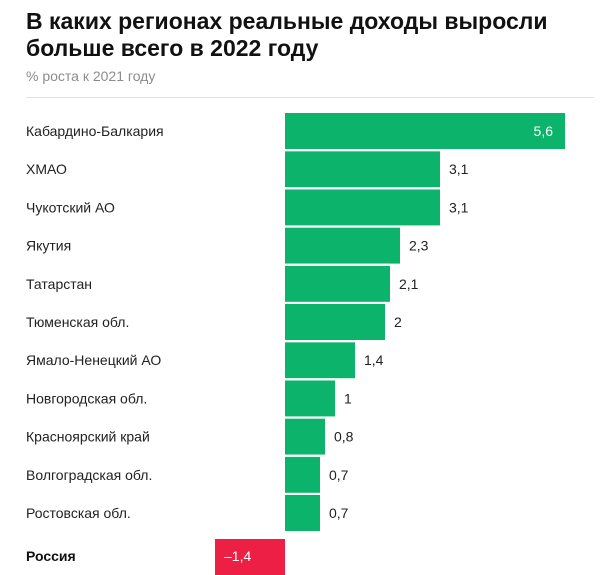  I want to click on category-label: Якутия, so click(48, 246).